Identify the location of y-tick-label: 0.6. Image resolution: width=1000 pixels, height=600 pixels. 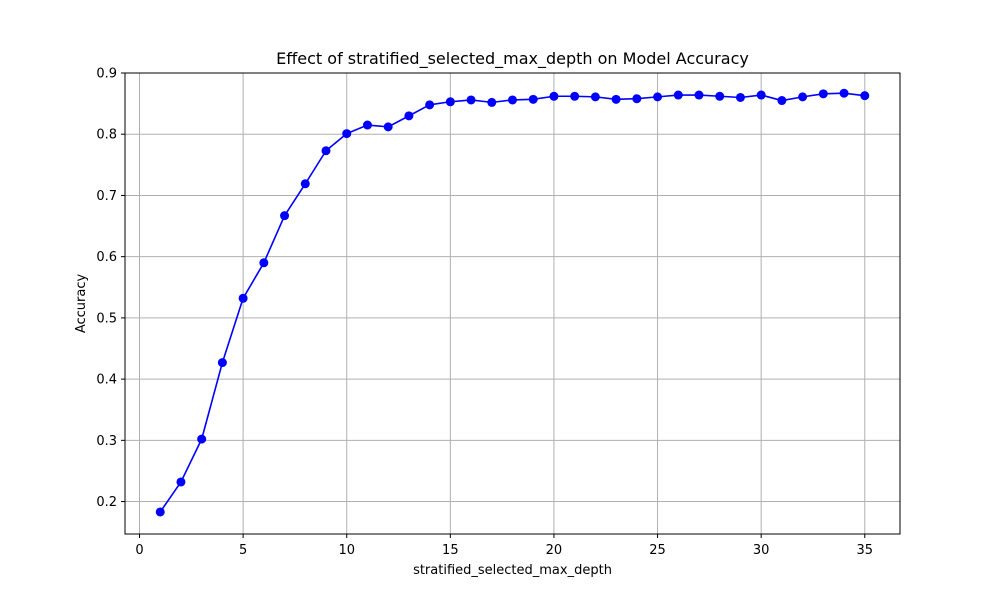
(106, 257).